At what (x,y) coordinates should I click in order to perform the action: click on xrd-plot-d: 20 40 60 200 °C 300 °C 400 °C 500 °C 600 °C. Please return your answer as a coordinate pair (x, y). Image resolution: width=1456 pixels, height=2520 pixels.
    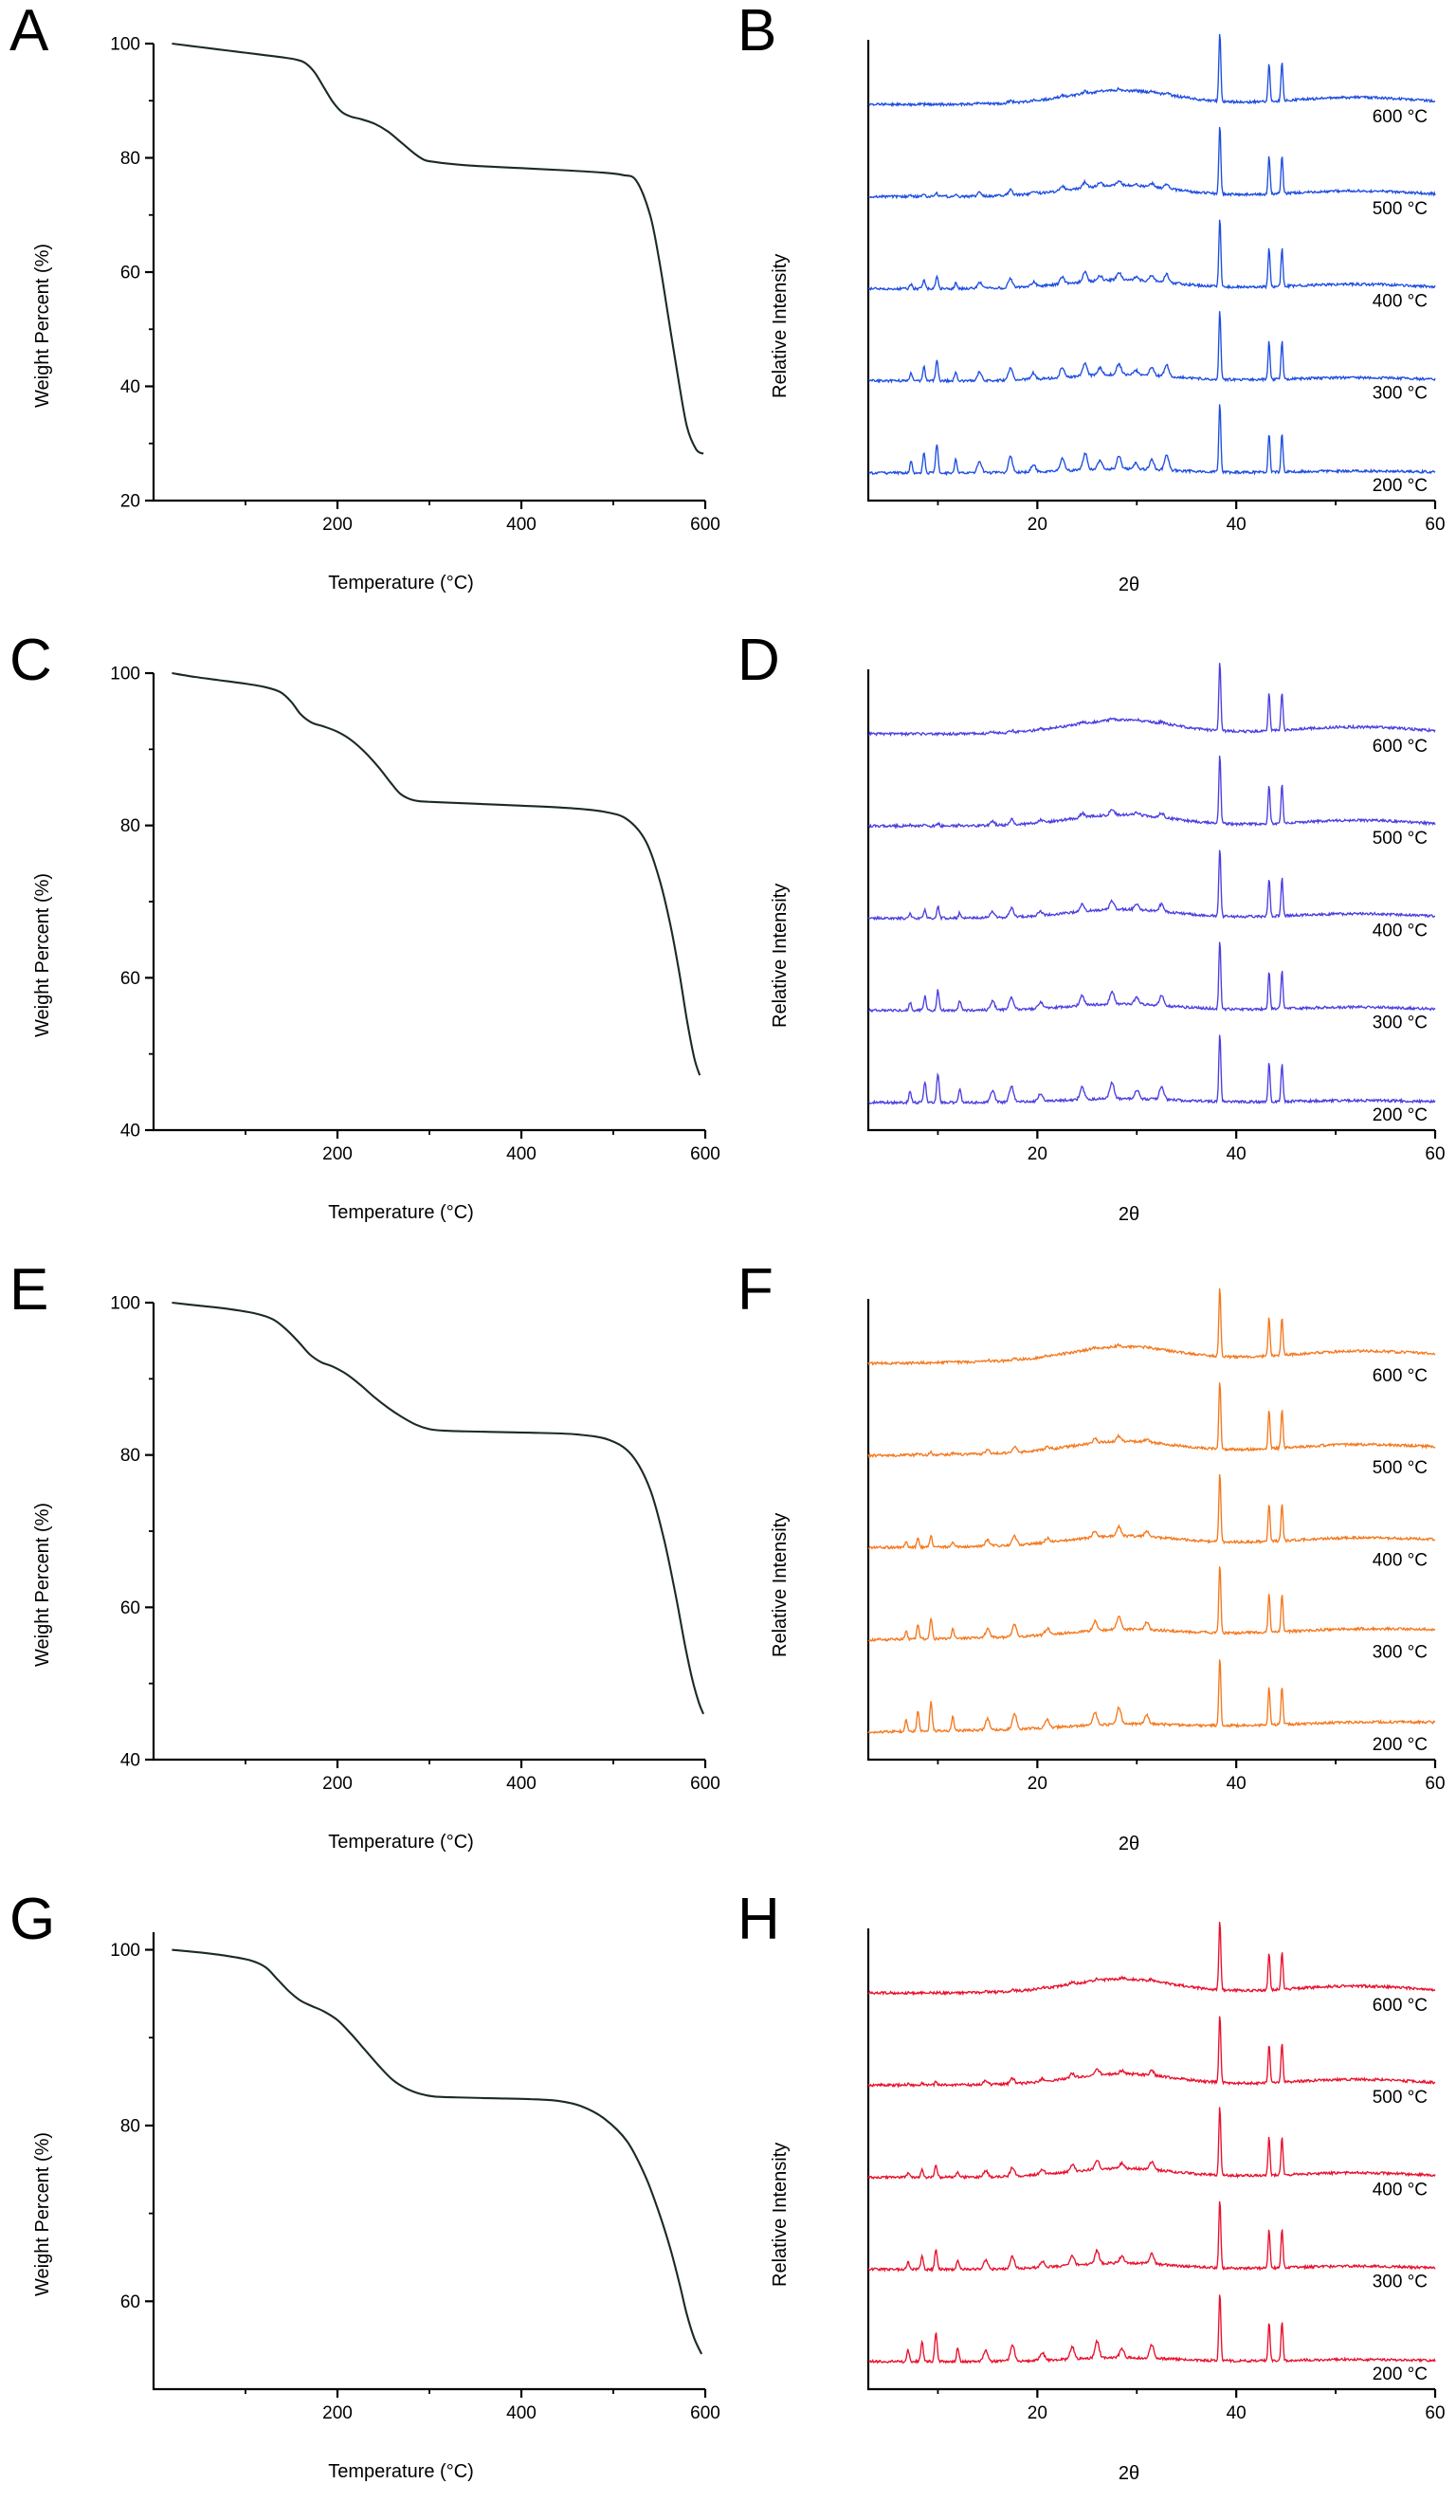
    Looking at the image, I should click on (1156, 913).